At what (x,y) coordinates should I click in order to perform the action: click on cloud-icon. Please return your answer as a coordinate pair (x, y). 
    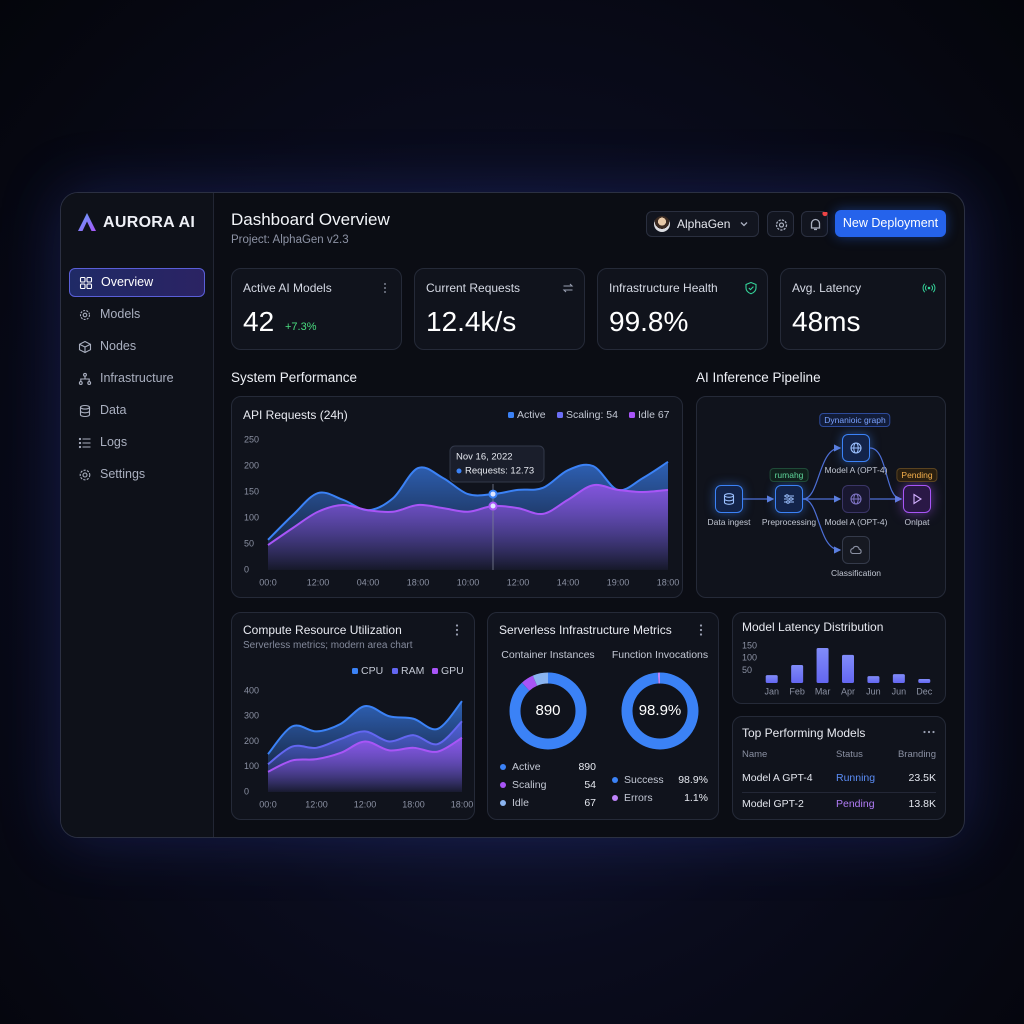
    Looking at the image, I should click on (856, 550).